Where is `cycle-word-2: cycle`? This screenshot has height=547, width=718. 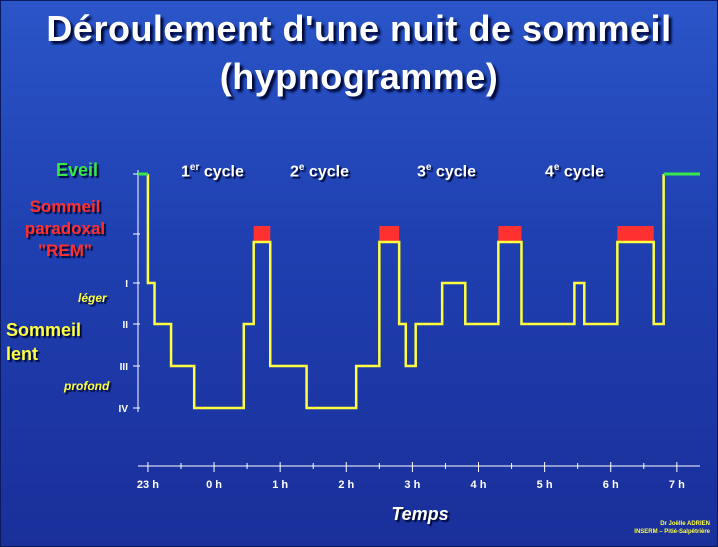
cycle-word-2: cycle is located at coordinates (328, 172).